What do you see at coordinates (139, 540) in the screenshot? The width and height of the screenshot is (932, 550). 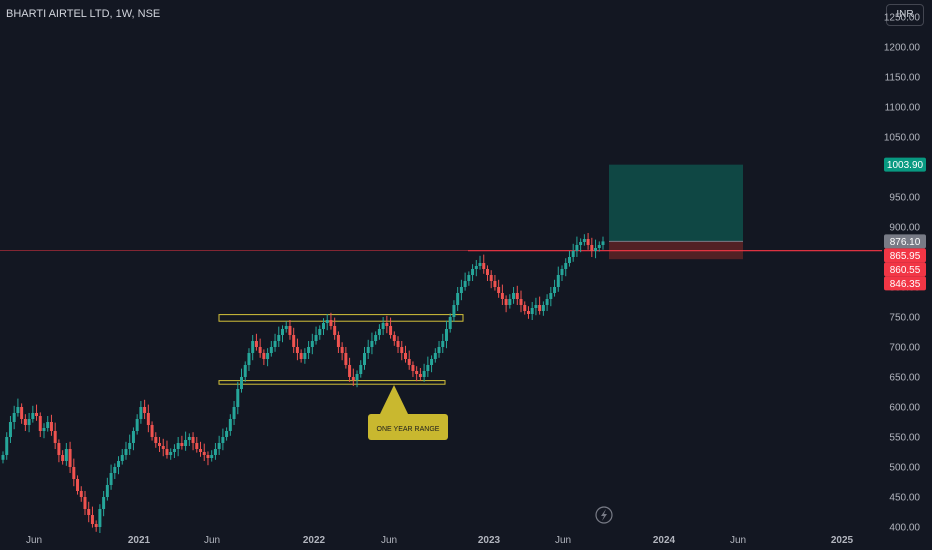 I see `x-tick-label: 2021` at bounding box center [139, 540].